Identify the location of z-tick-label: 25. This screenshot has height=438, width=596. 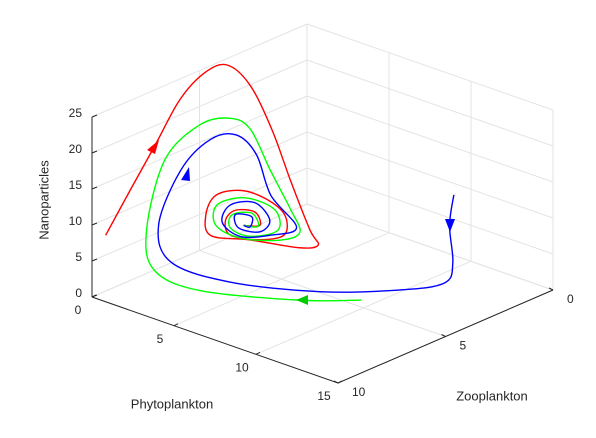
(76, 113).